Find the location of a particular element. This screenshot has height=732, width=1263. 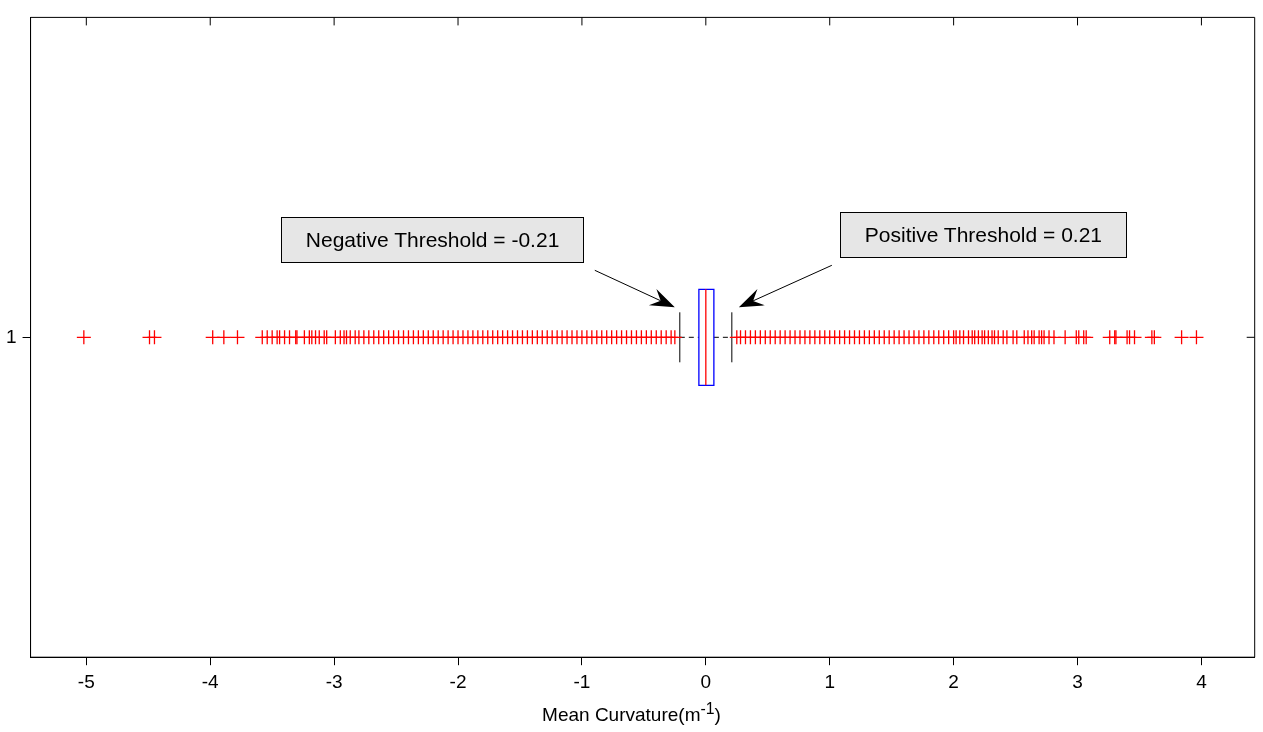

x-tick-label: 4 is located at coordinates (1202, 681).